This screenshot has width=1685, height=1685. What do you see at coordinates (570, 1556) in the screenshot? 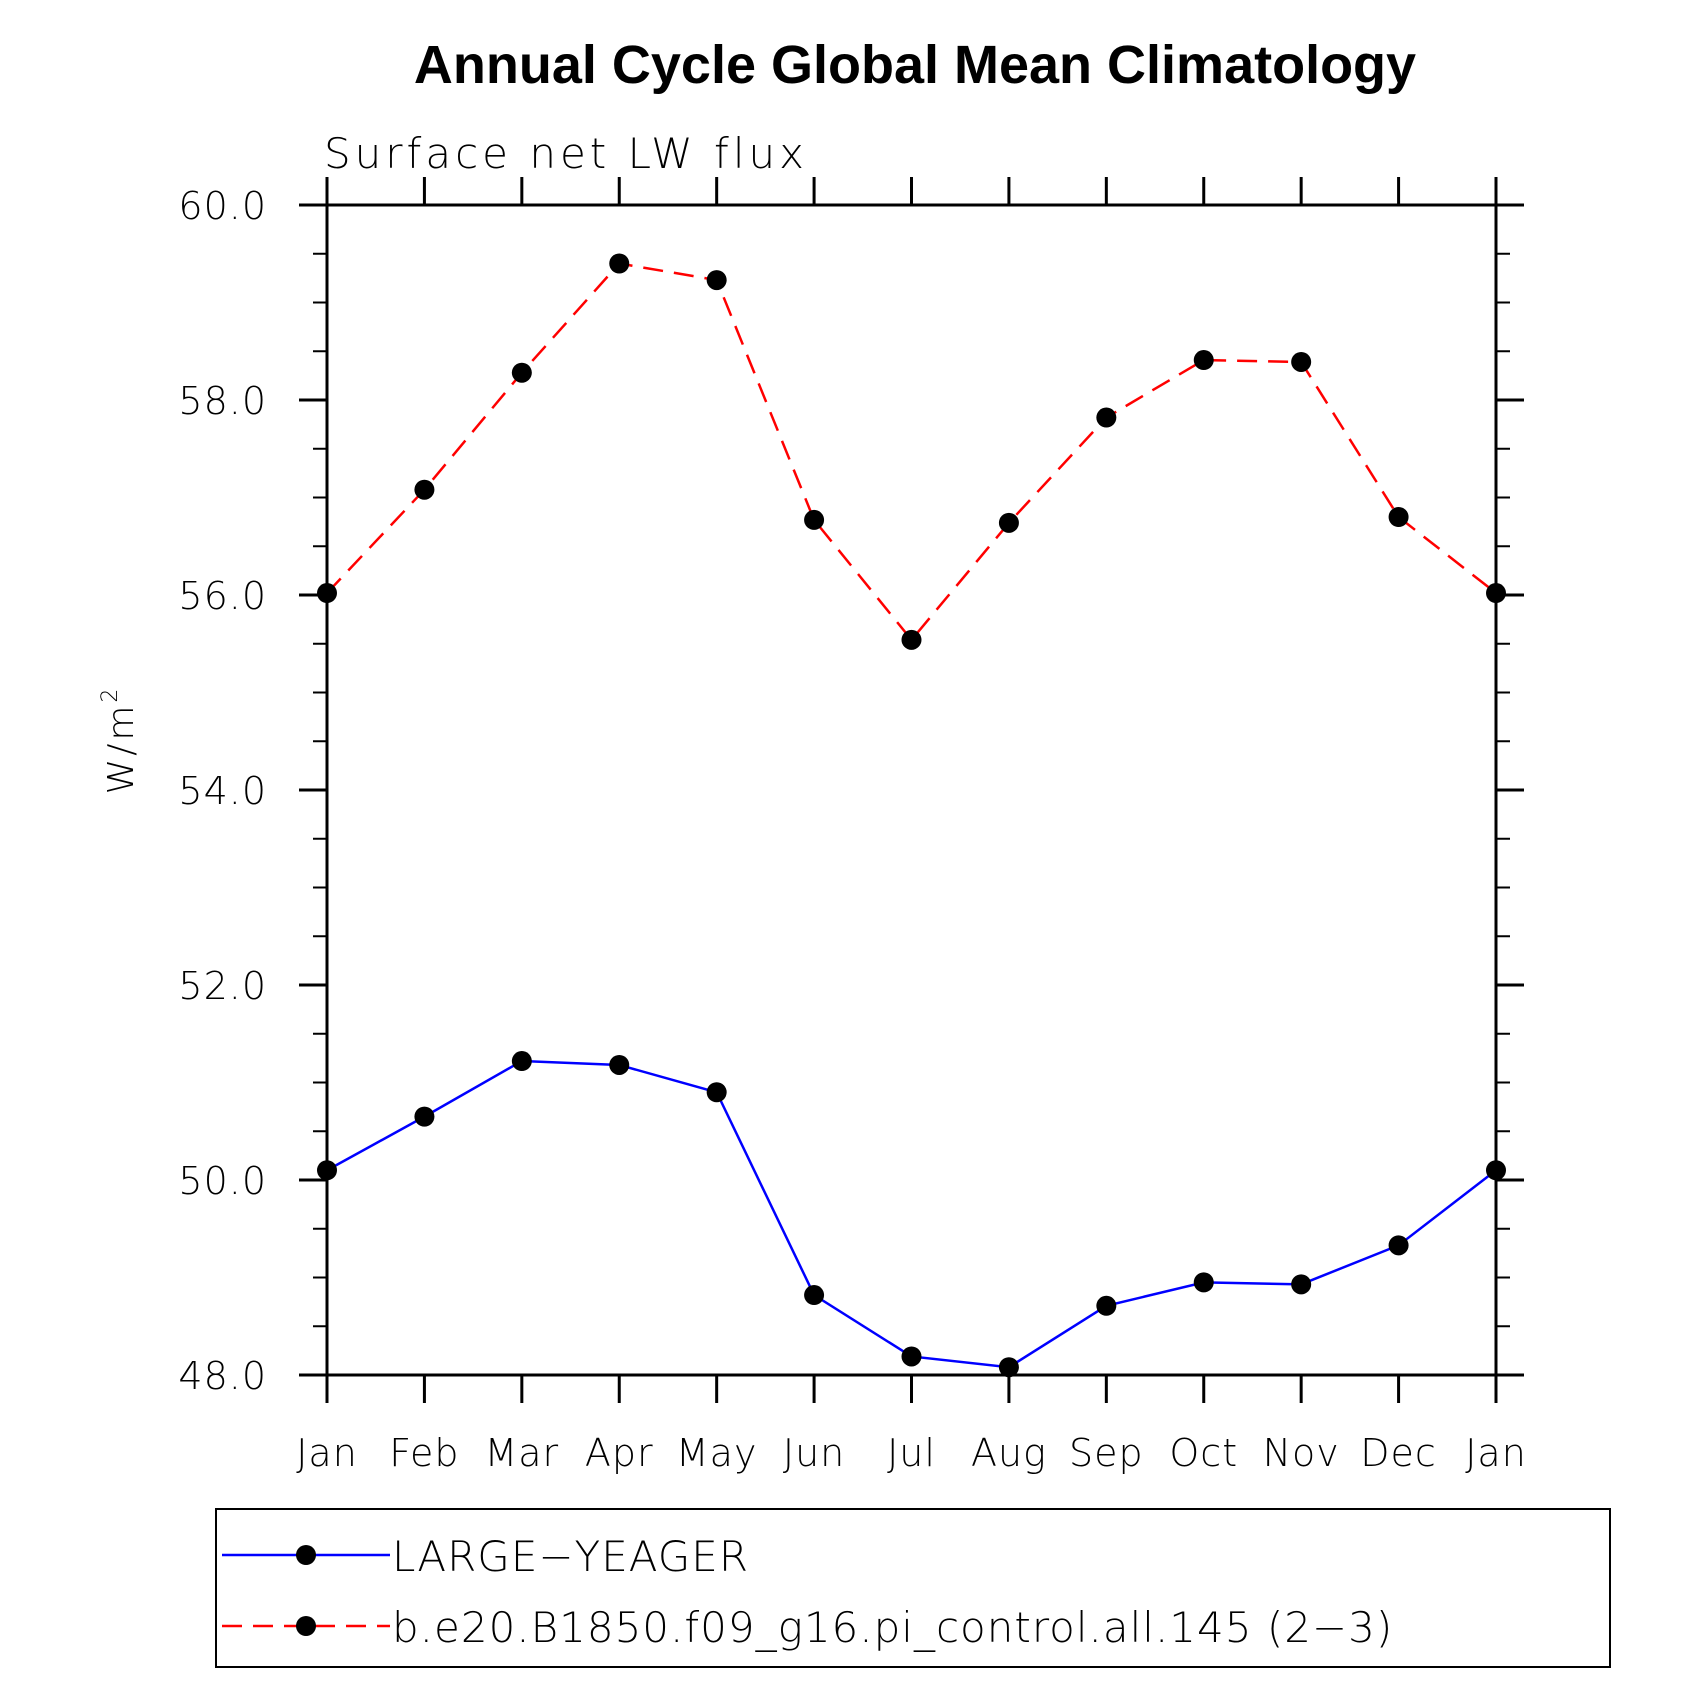
I see `legend-label-large-yeager: LARGE−YEAGER` at bounding box center [570, 1556].